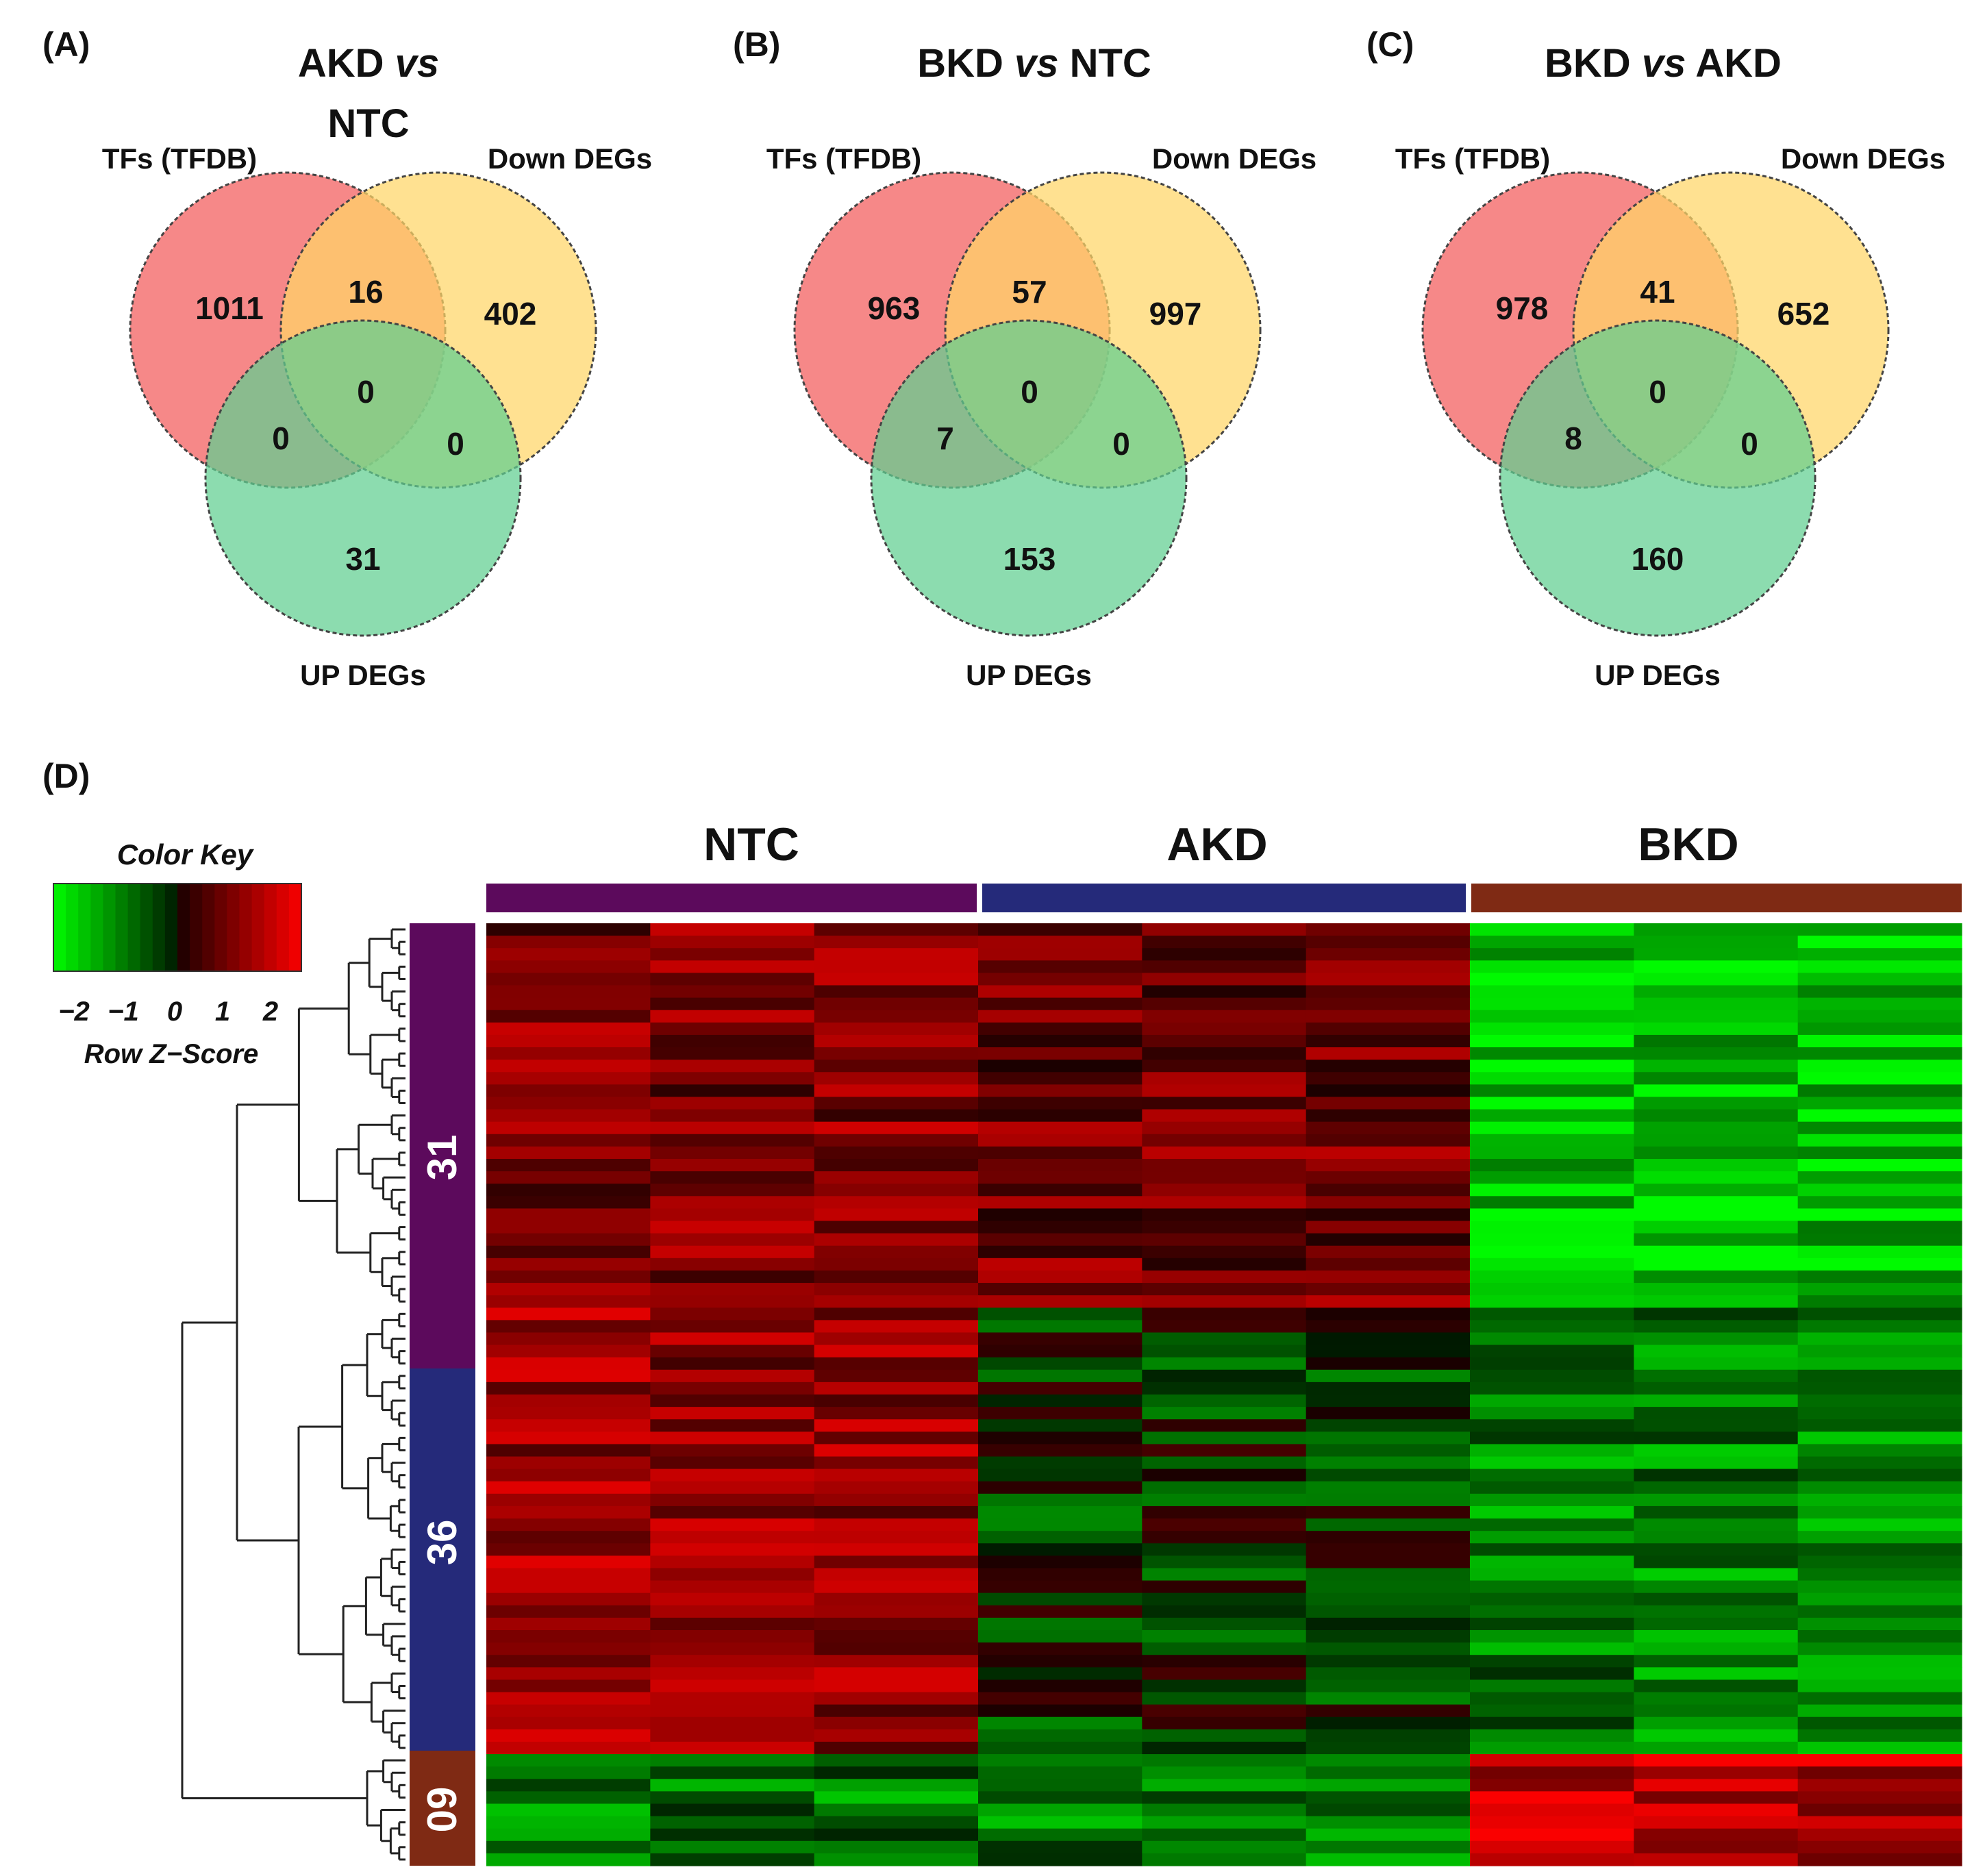 This screenshot has height=1876, width=1985. I want to click on color-key-frame, so click(177, 927).